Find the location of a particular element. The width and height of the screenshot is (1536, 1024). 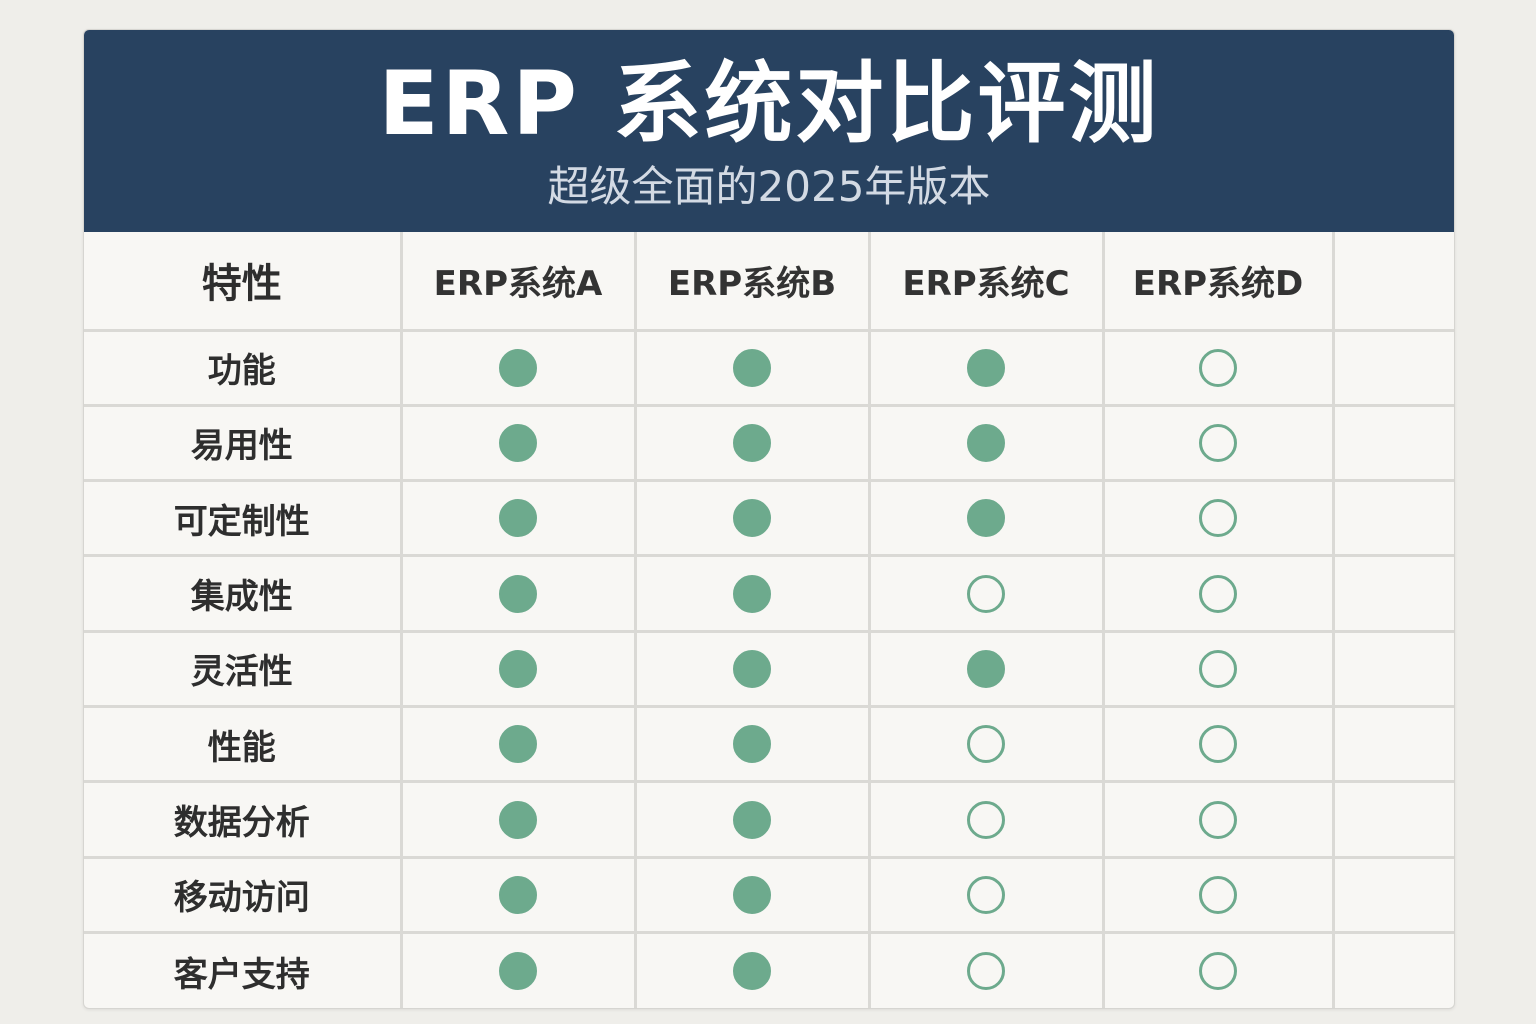

feature-label: 灵活性 is located at coordinates (243, 669).